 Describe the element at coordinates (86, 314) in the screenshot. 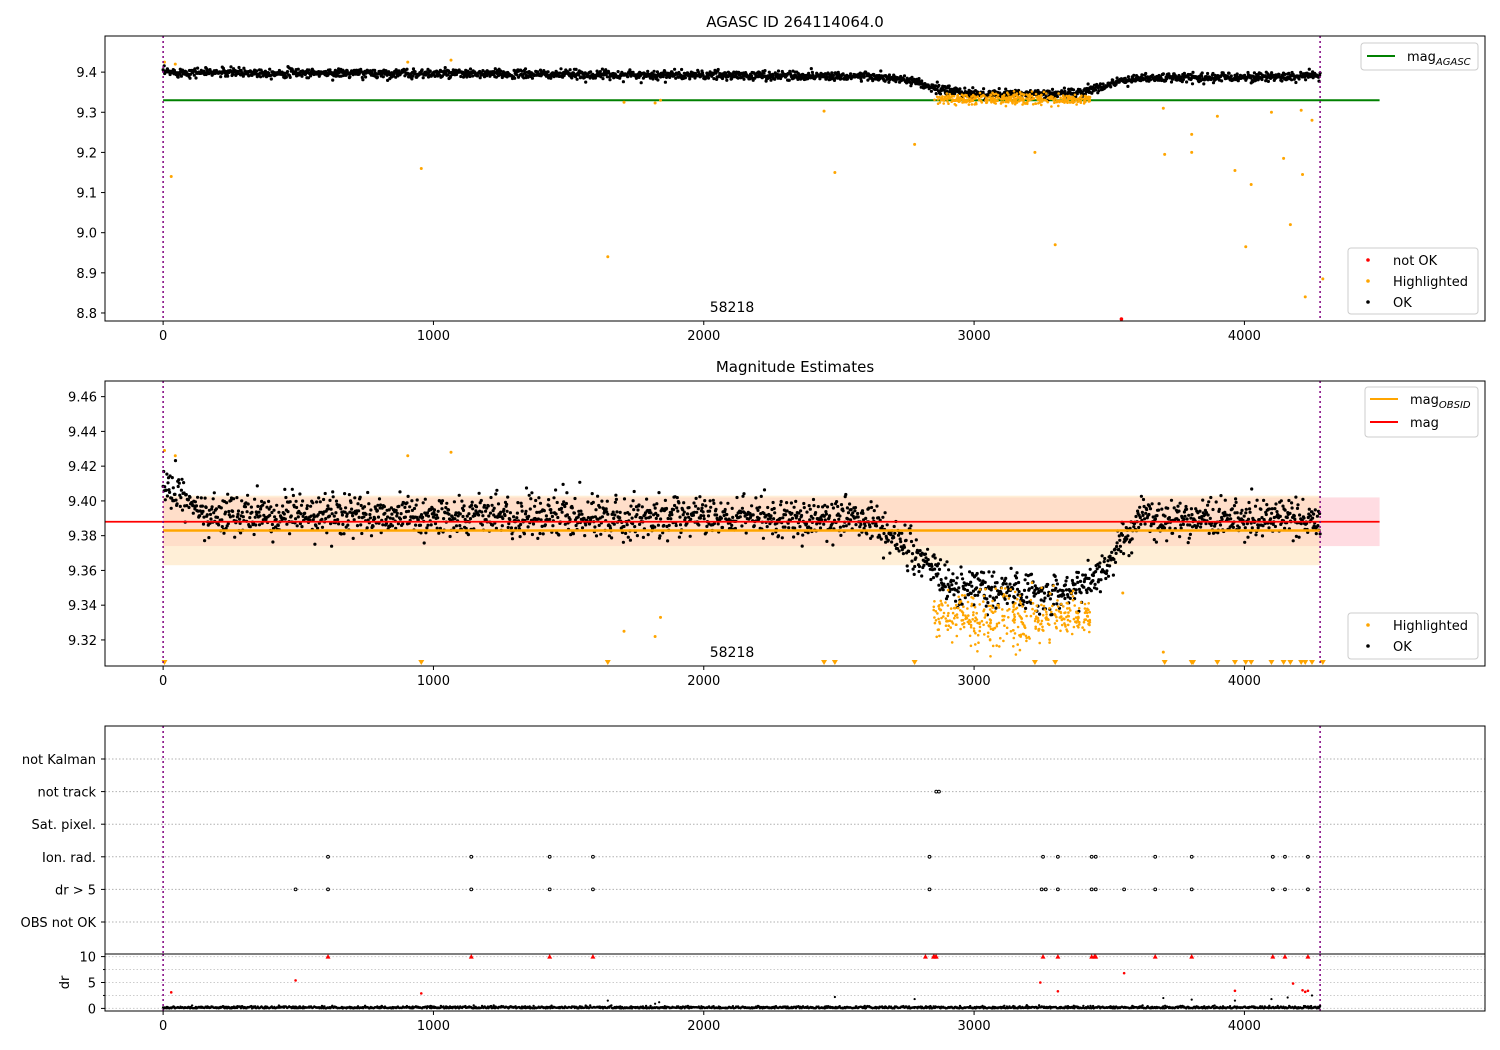

I see `y-tick-label: 8.8` at that location.